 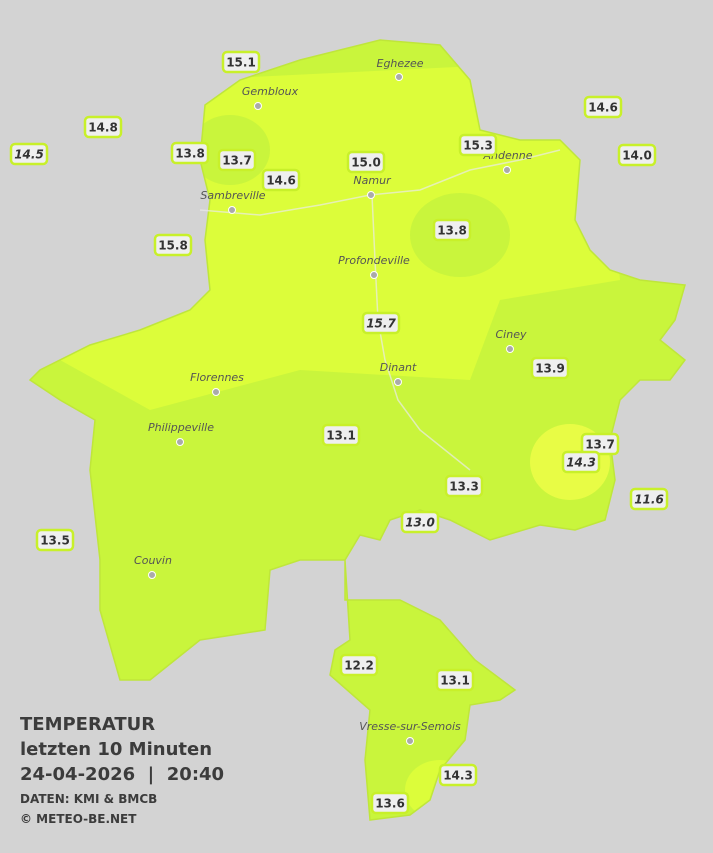 What do you see at coordinates (400, 63) in the screenshot?
I see `city-name: Eghezee` at bounding box center [400, 63].